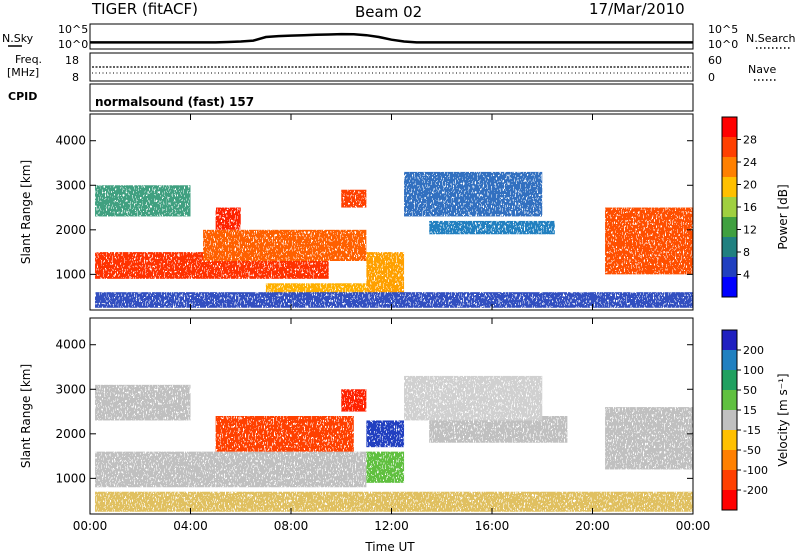 The height and width of the screenshot is (554, 800). What do you see at coordinates (723, 44) in the screenshot?
I see `nsearch-tick-bottom: 10^0` at bounding box center [723, 44].